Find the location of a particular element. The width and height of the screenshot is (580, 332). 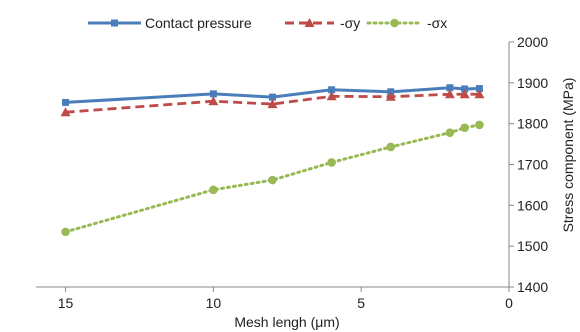

y-tick-label: 1800 is located at coordinates (532, 124).